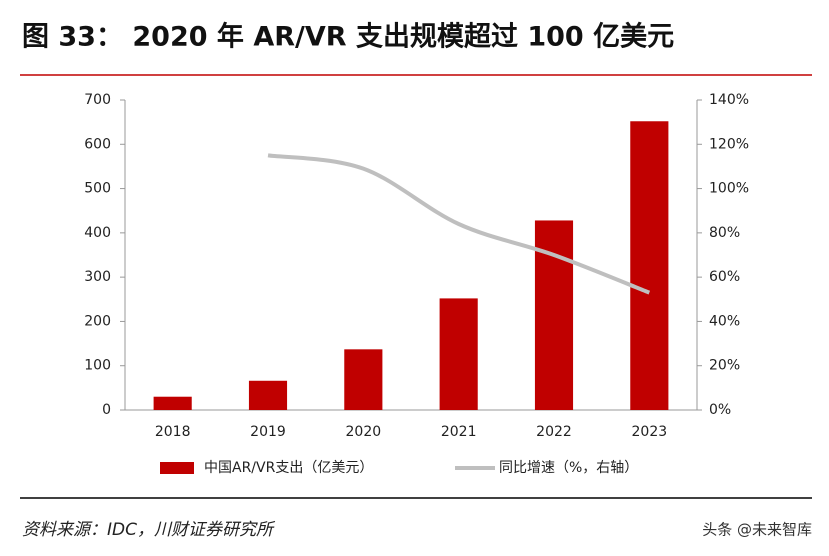 This screenshot has height=556, width=829. What do you see at coordinates (364, 432) in the screenshot?
I see `x-tick-label: 2020` at bounding box center [364, 432].